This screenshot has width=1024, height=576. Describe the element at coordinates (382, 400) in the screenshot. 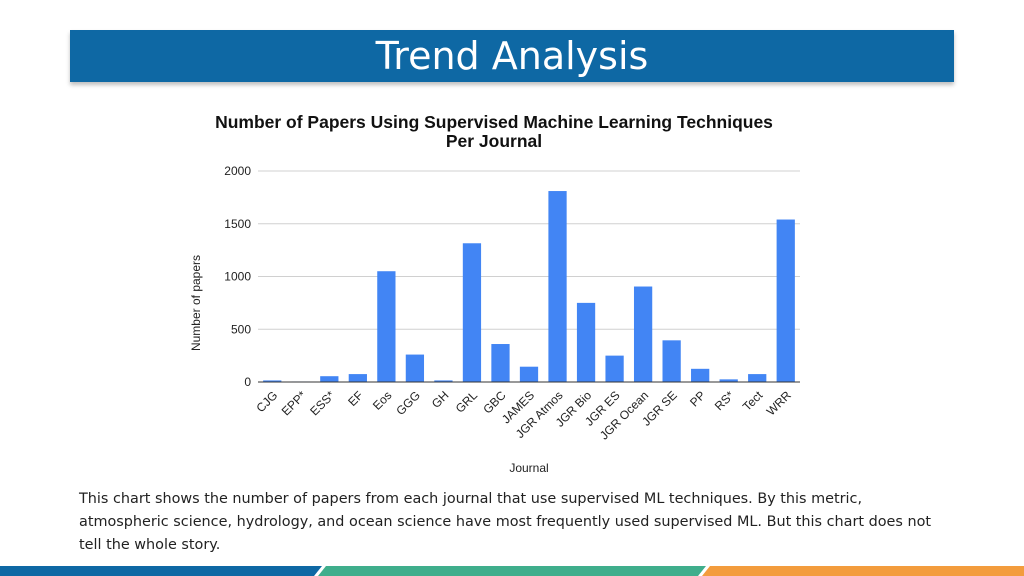

I see `x-tick-label: Eos` at that location.